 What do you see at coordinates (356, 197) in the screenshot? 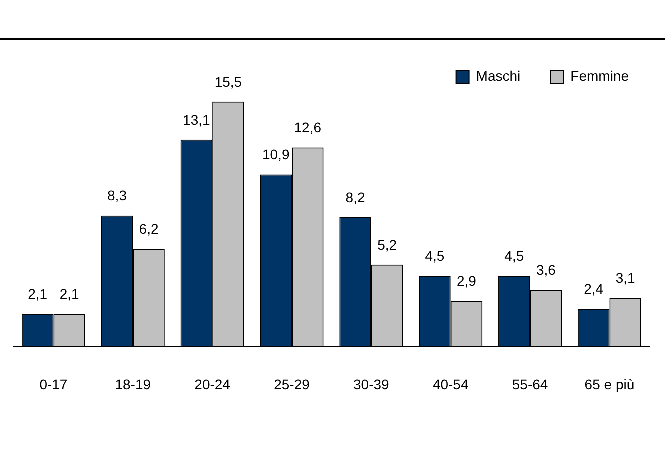
I see `data-label: 8,2` at bounding box center [356, 197].